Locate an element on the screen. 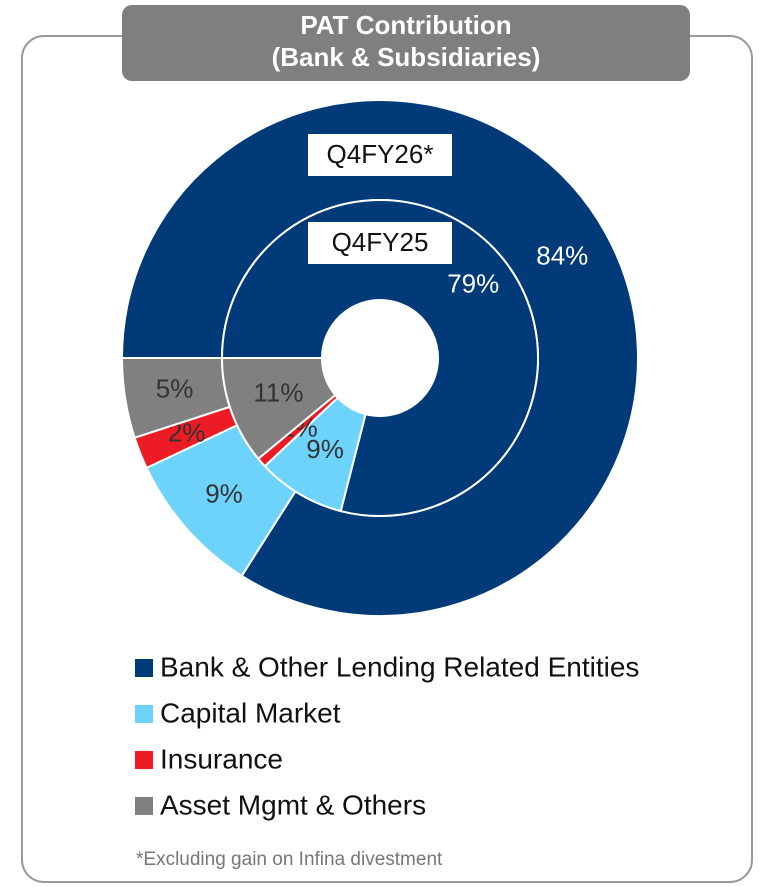  series-label: Q4FY26* is located at coordinates (380, 154).